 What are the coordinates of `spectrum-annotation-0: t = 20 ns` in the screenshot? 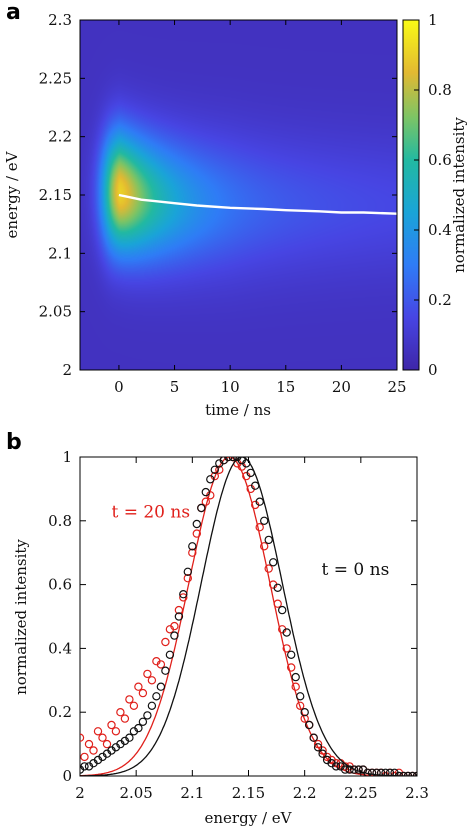 It's located at (150, 513).